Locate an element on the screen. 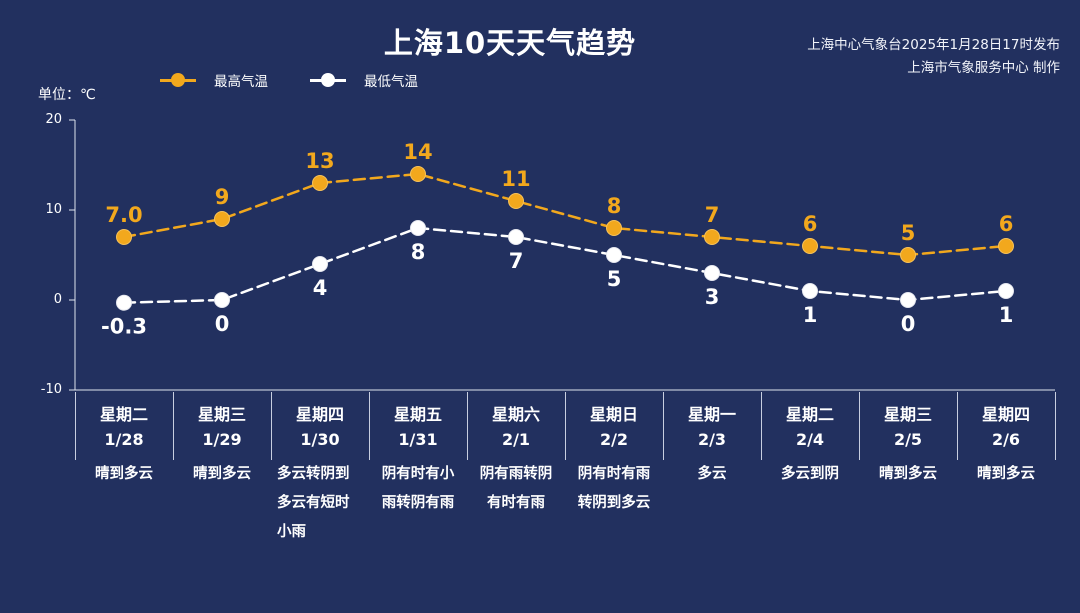 The width and height of the screenshot is (1080, 613). high-temp-label: 14 is located at coordinates (417, 152).